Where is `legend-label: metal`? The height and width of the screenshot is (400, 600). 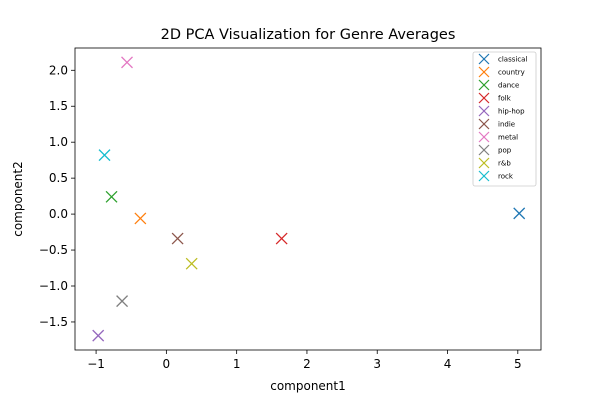
legend-label: metal is located at coordinates (508, 138).